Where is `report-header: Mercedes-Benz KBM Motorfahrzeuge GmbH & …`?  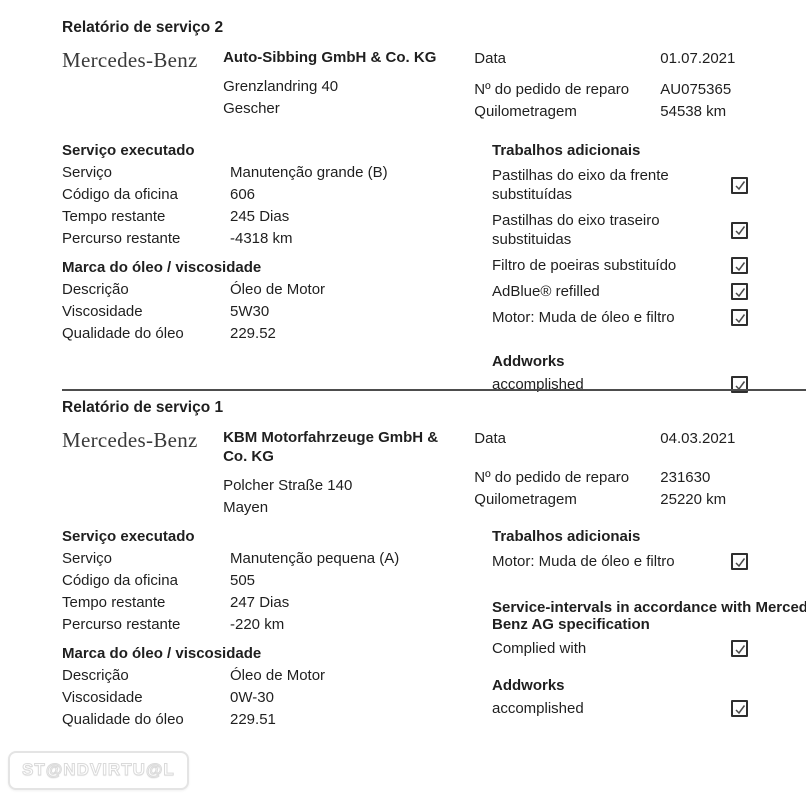 report-header: Mercedes-Benz KBM Motorfahrzeuge GmbH & … is located at coordinates (434, 473).